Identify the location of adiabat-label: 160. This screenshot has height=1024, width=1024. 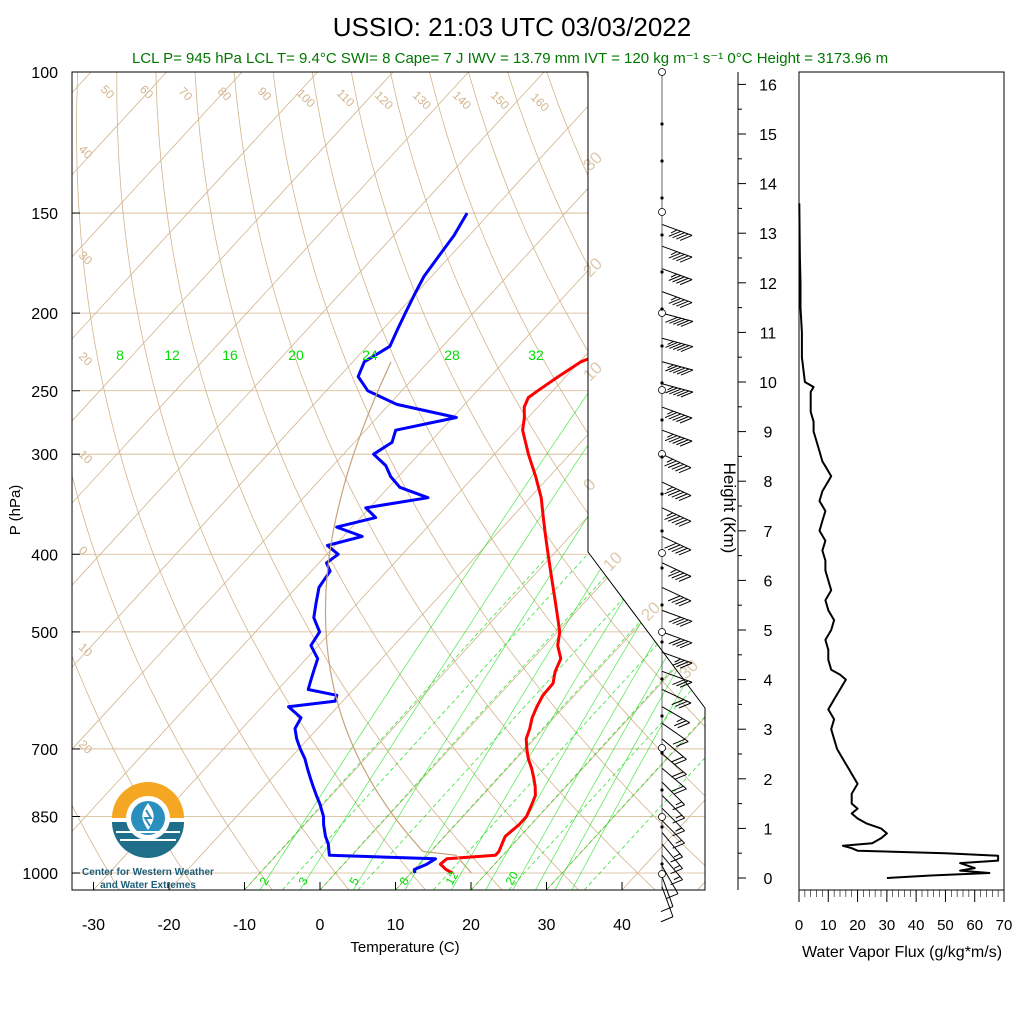
(540, 102).